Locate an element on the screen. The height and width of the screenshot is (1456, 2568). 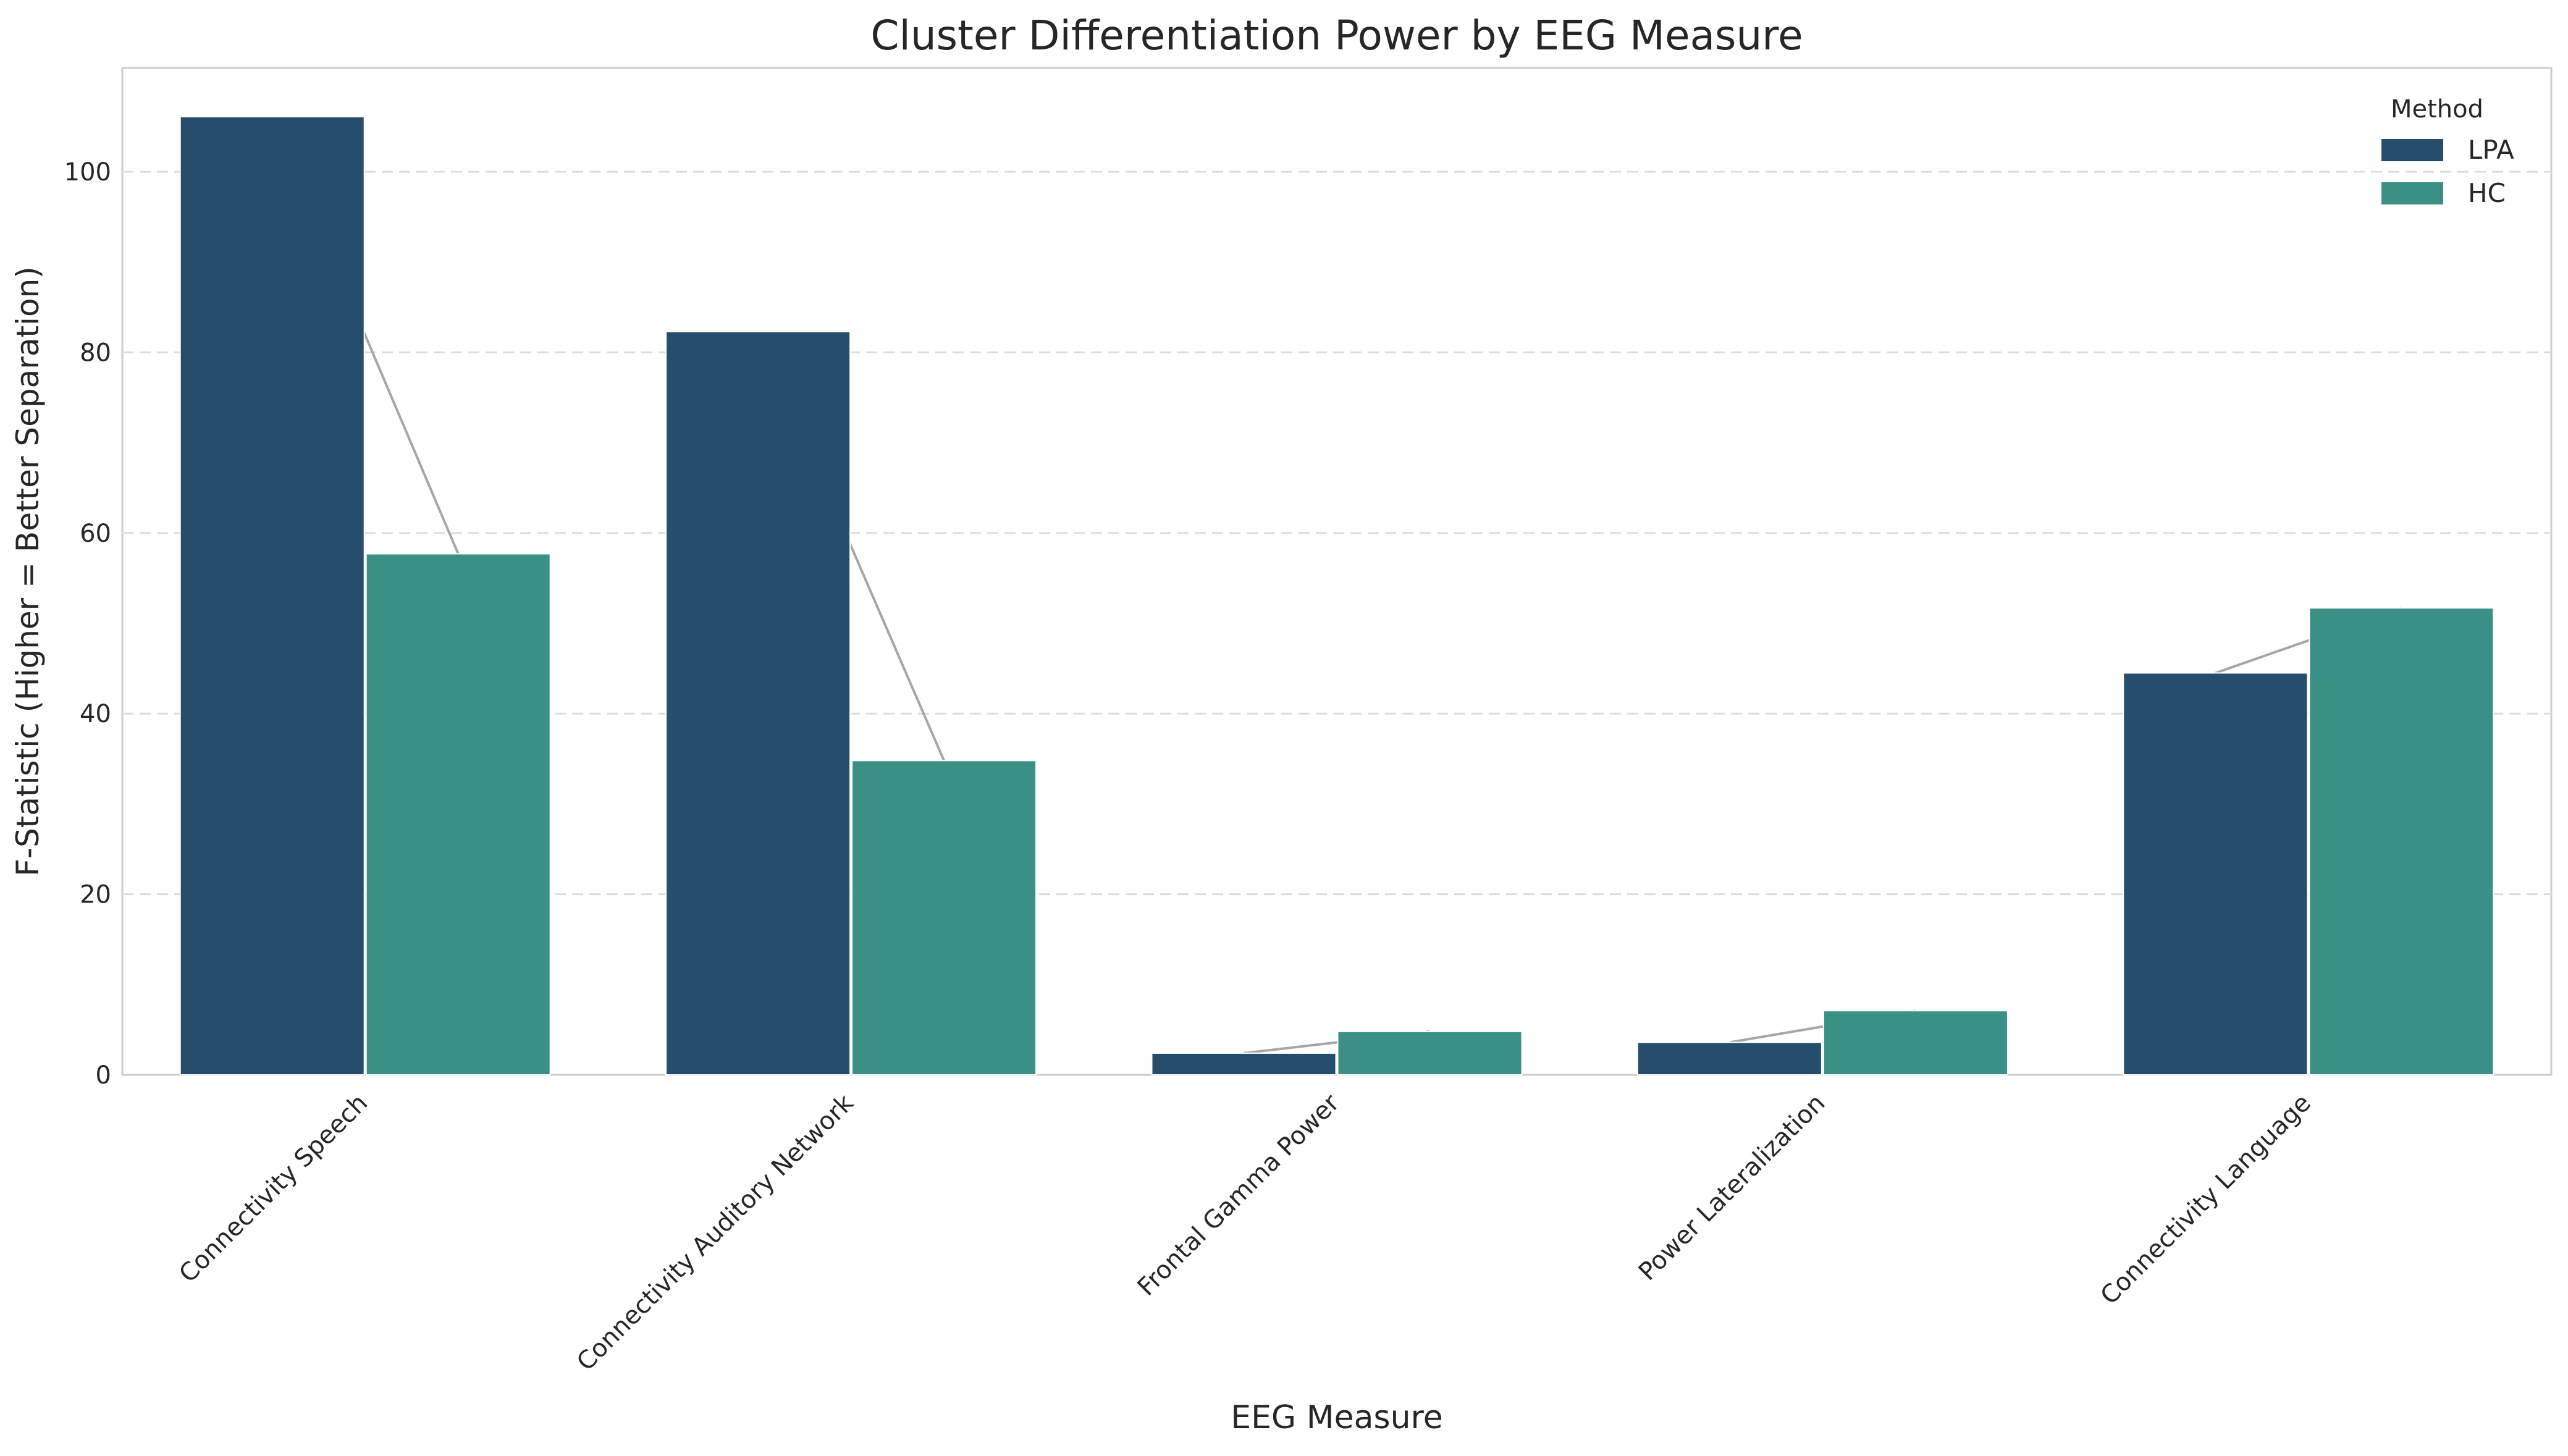
x-tick-label: Connectivity Auditory Network is located at coordinates (715, 1232).